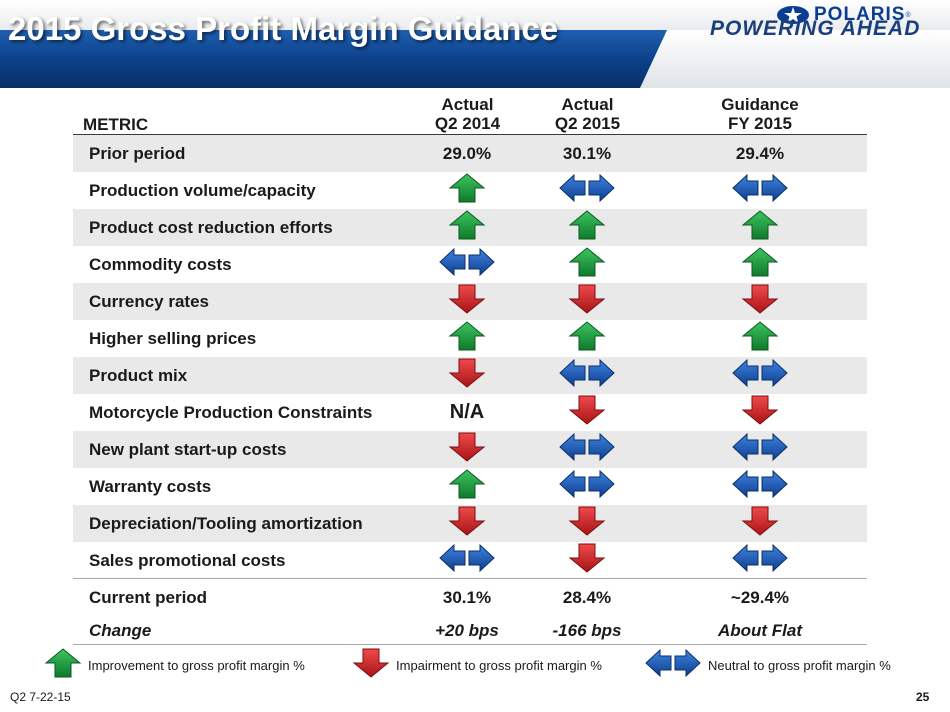  What do you see at coordinates (40, 697) in the screenshot?
I see `footer-date: Q2 7-22-15` at bounding box center [40, 697].